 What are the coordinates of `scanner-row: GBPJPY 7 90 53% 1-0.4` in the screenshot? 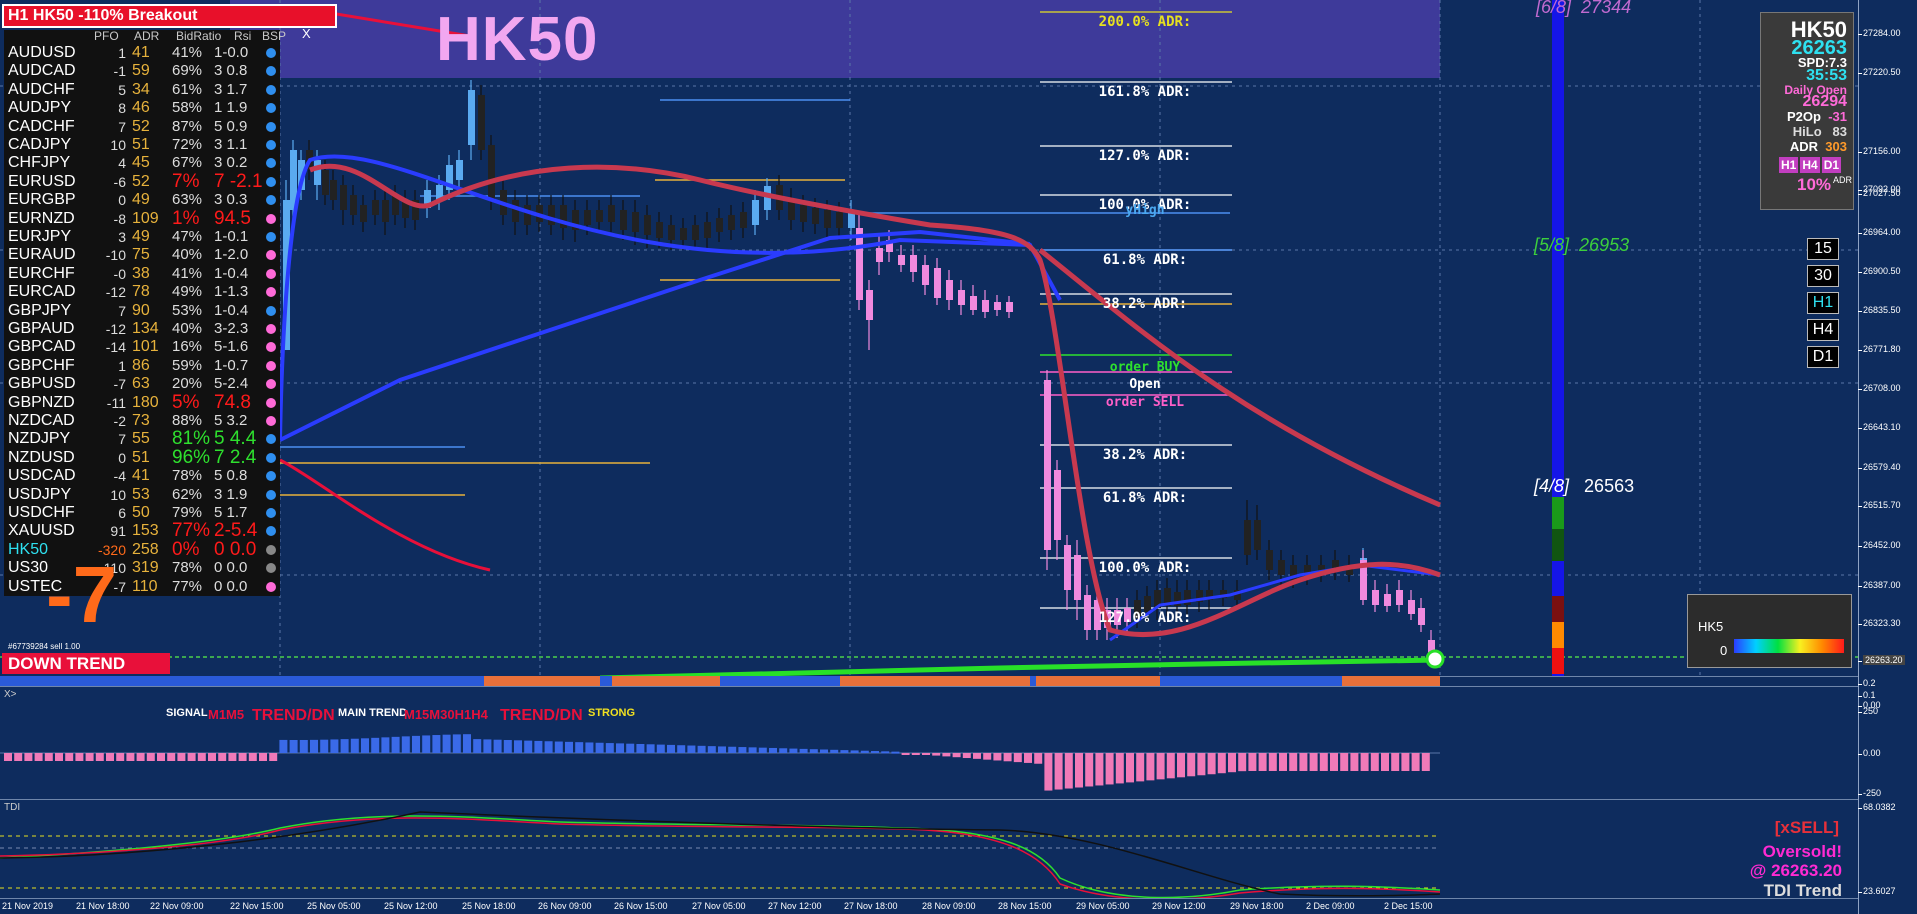 It's located at (142, 311).